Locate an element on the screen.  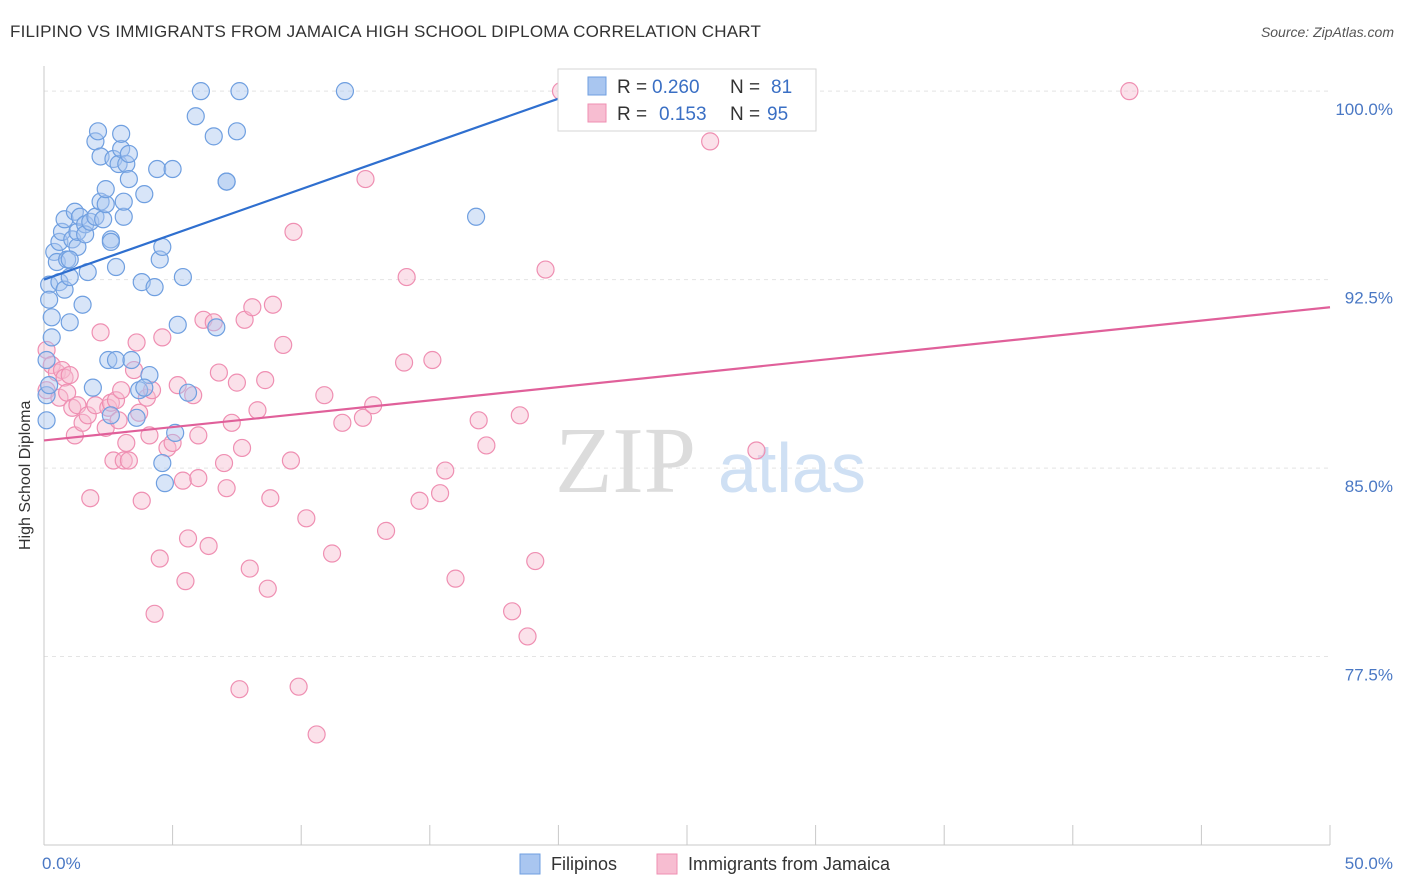
y-tick-label: 92.5% is located at coordinates (1369, 298).